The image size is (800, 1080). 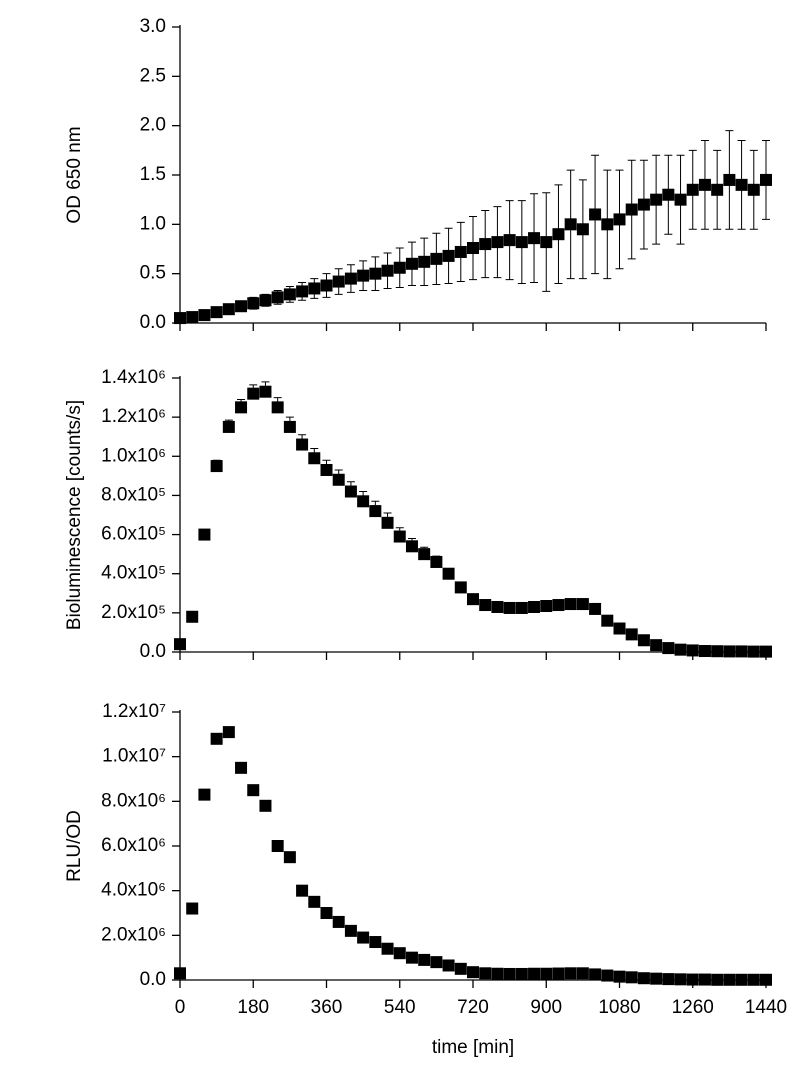 What do you see at coordinates (153, 125) in the screenshot?
I see `y-tick-label: 2.0` at bounding box center [153, 125].